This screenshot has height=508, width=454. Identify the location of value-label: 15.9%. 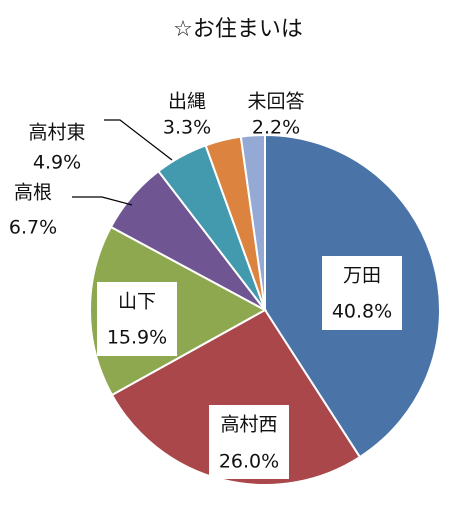
(137, 338).